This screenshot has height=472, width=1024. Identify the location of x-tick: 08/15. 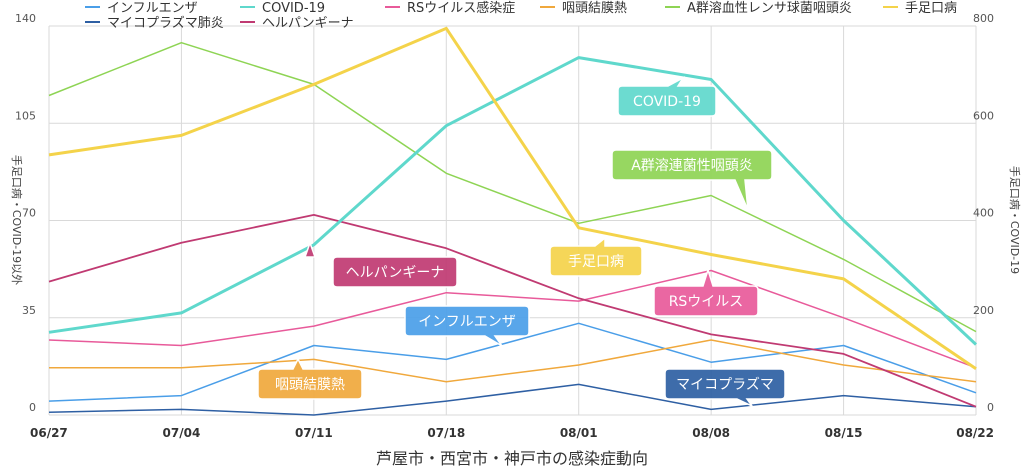
(844, 433).